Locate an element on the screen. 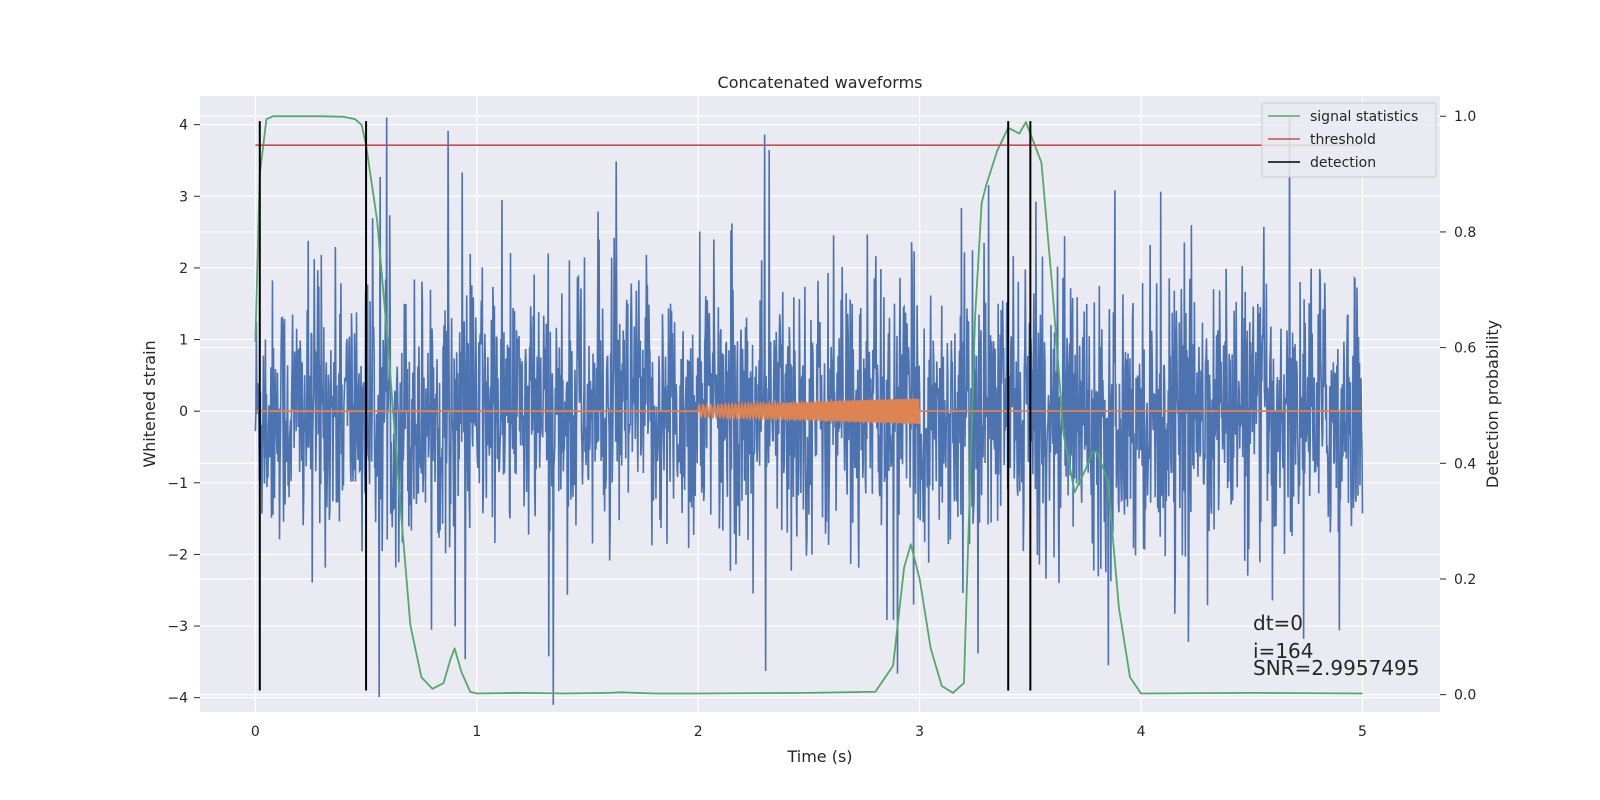 The width and height of the screenshot is (1600, 800). y-tick-label: 1 is located at coordinates (183, 341).